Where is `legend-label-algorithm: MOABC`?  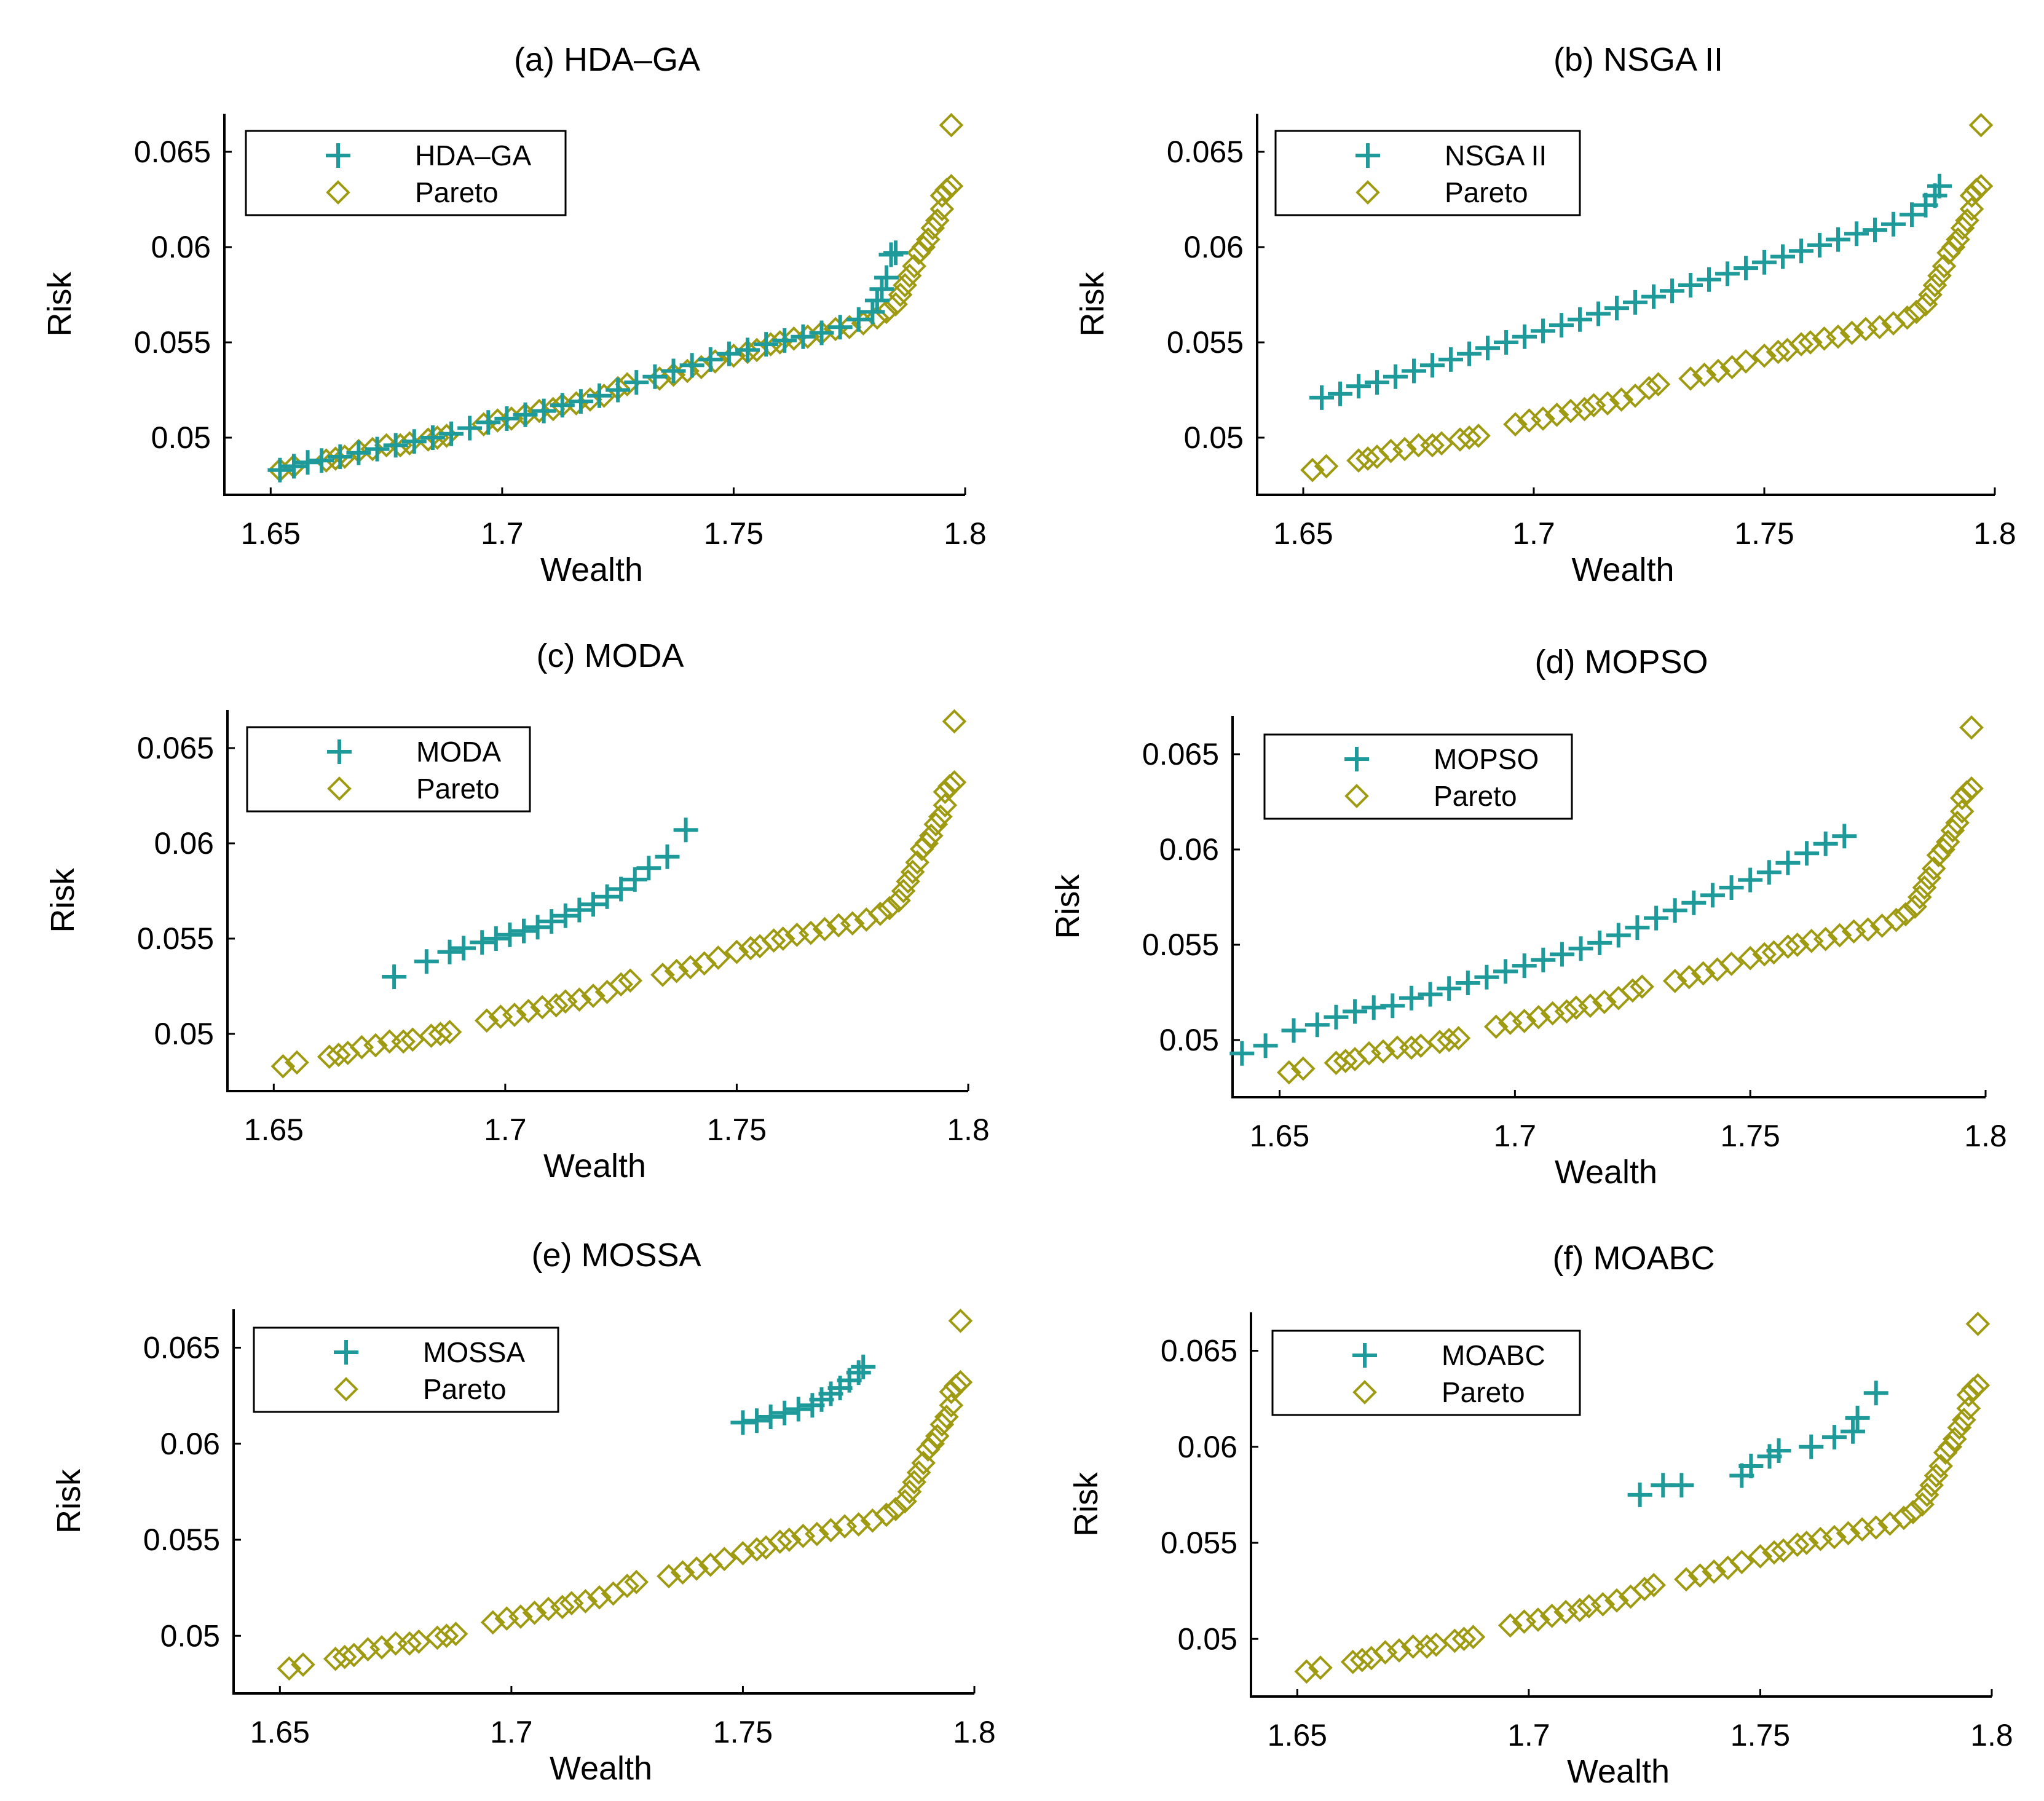 legend-label-algorithm: MOABC is located at coordinates (1493, 1355).